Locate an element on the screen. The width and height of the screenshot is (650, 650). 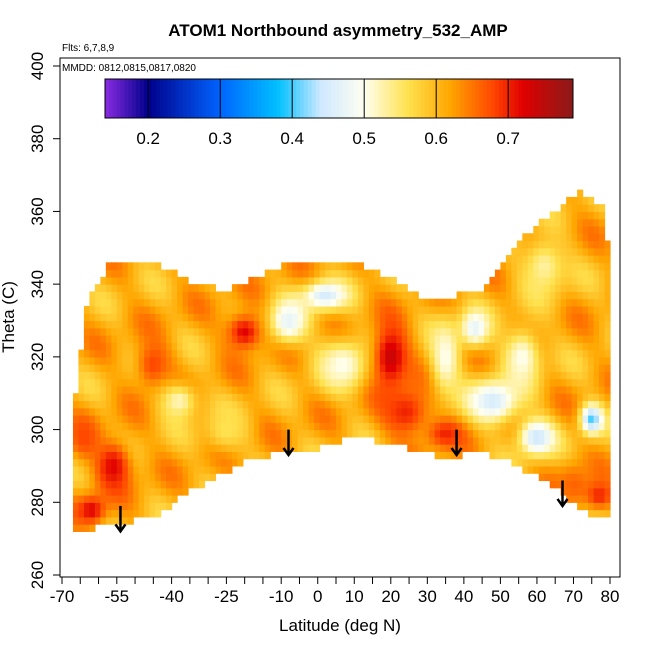
x-axis-label: Latitude (deg N) is located at coordinates (340, 625).